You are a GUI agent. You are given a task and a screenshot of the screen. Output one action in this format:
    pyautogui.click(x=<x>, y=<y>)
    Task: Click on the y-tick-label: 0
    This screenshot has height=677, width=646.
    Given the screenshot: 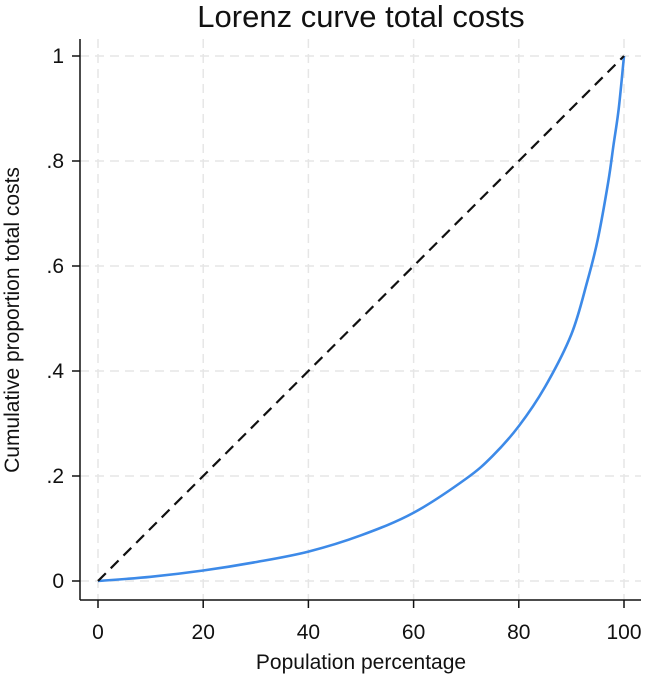 What is the action you would take?
    pyautogui.click(x=58, y=581)
    